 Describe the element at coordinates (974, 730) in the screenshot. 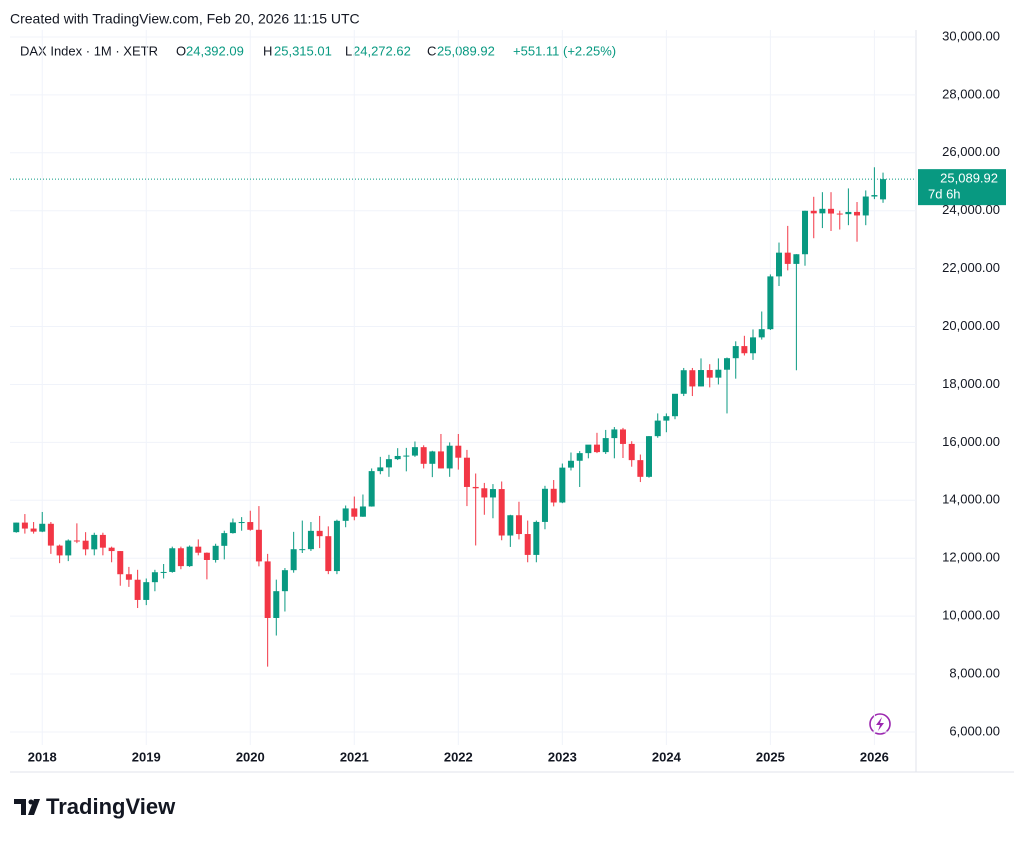

I see `y-tick-label: 6,000.00` at that location.